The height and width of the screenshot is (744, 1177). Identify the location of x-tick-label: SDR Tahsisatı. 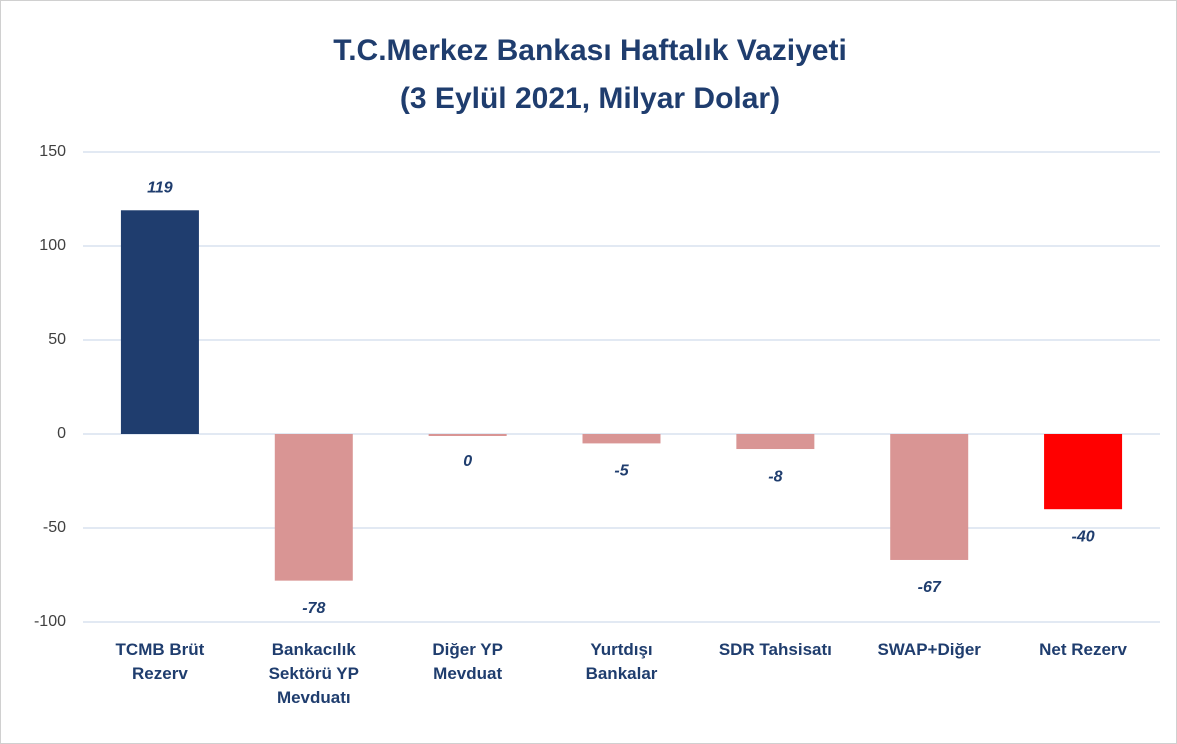
(775, 649).